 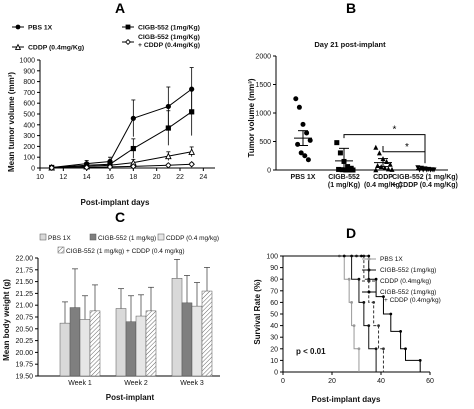 What do you see at coordinates (127, 238) in the screenshot?
I see `panel-c-legend-label: CIGB-552 (1 mg/kg)` at bounding box center [127, 238].